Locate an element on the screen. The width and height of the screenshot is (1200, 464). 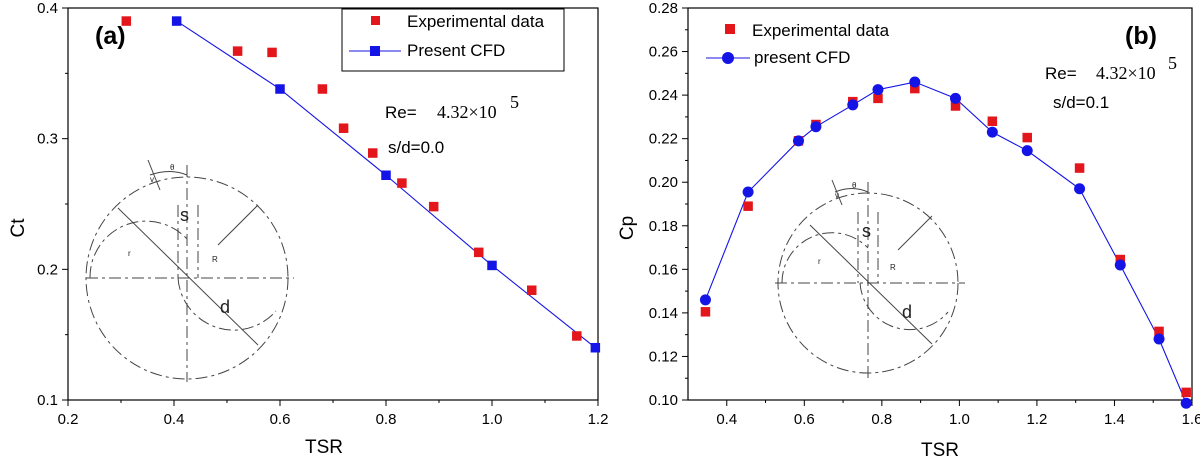
panel-a-y-tick-label: 0.2 is located at coordinates (47, 269).